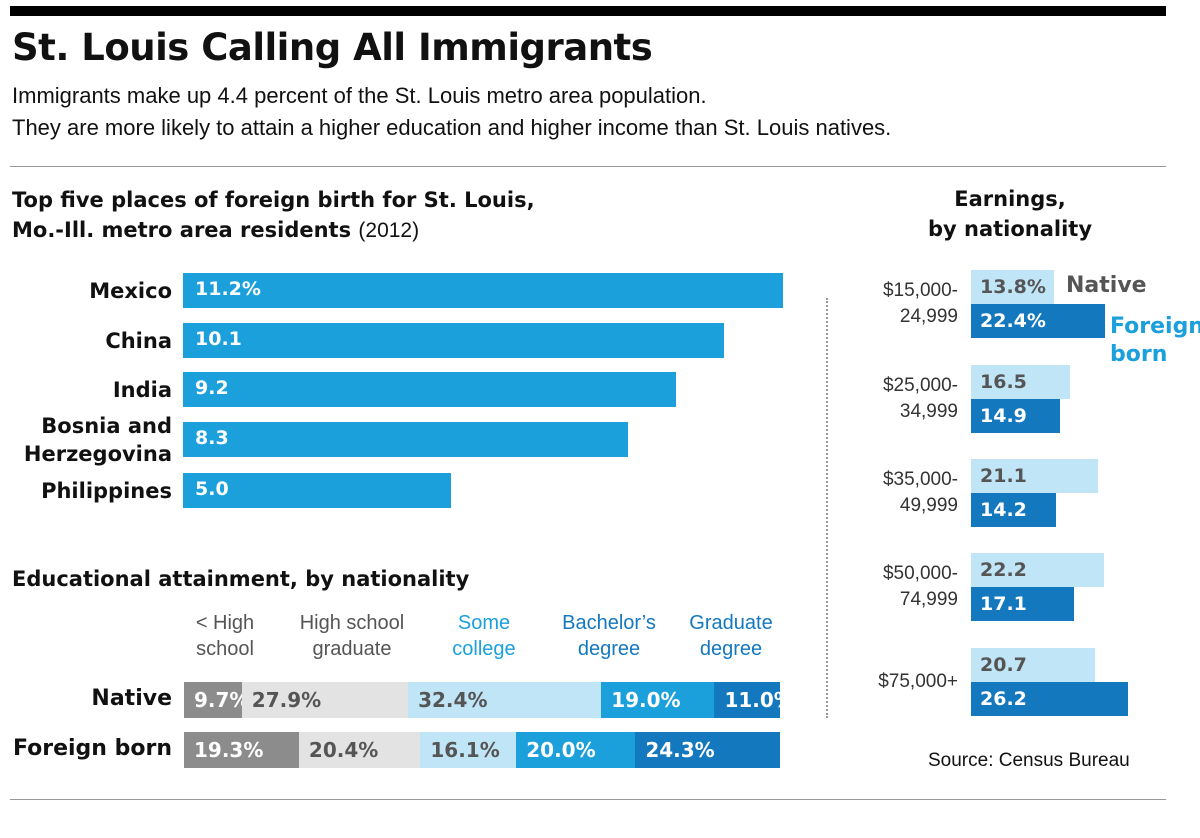 This screenshot has height=838, width=1200. What do you see at coordinates (1013, 321) in the screenshot?
I see `earnings-foreign-label: 22.4%` at bounding box center [1013, 321].